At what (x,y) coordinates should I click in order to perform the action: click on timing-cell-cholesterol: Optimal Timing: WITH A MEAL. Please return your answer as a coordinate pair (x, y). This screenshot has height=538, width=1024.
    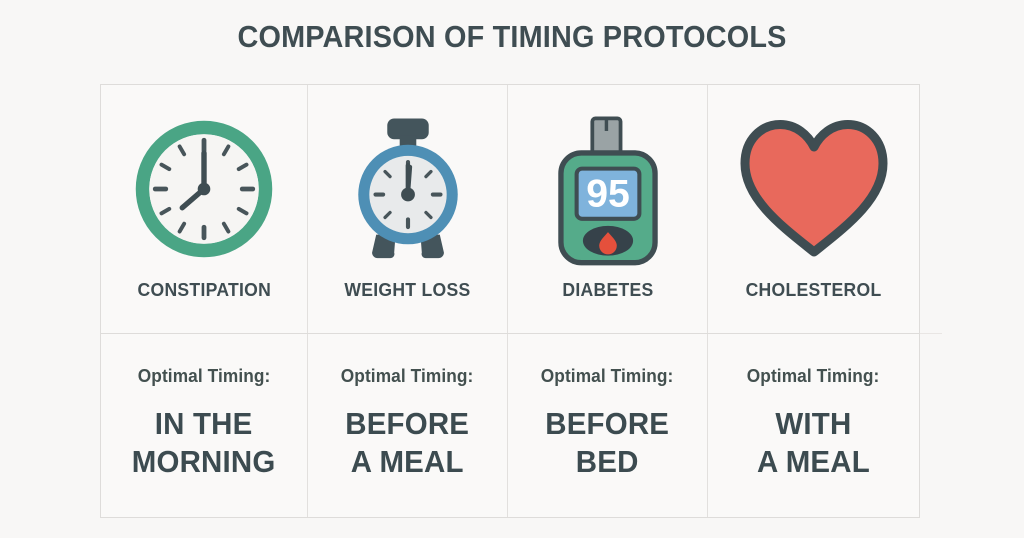
    Looking at the image, I should click on (813, 425).